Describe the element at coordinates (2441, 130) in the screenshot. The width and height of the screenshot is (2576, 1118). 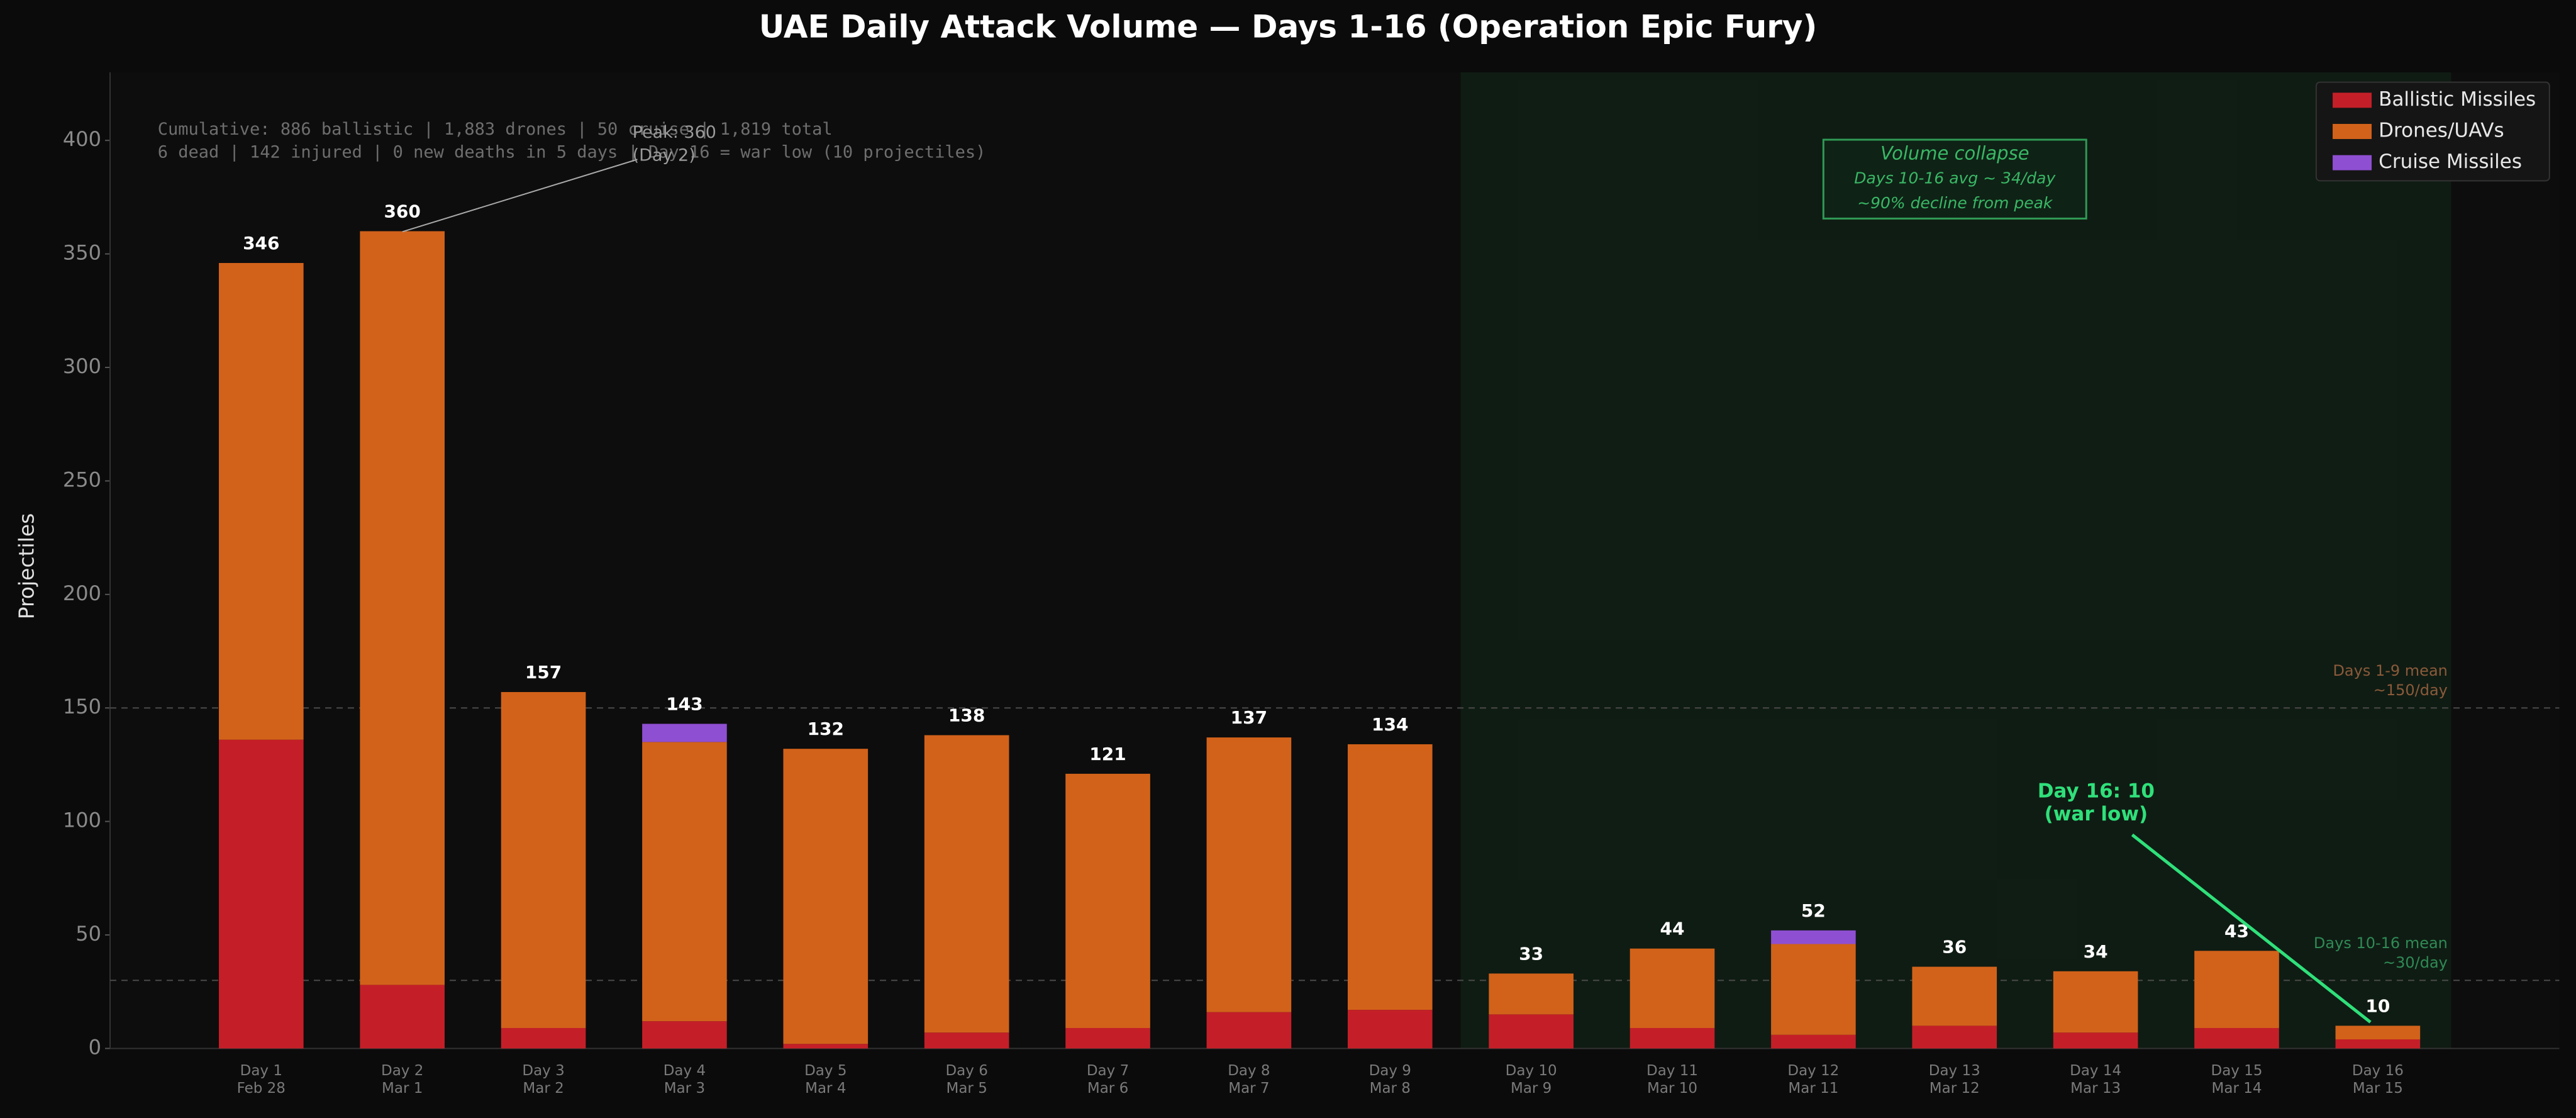
I see `legend-label: Drones/UAVs` at that location.